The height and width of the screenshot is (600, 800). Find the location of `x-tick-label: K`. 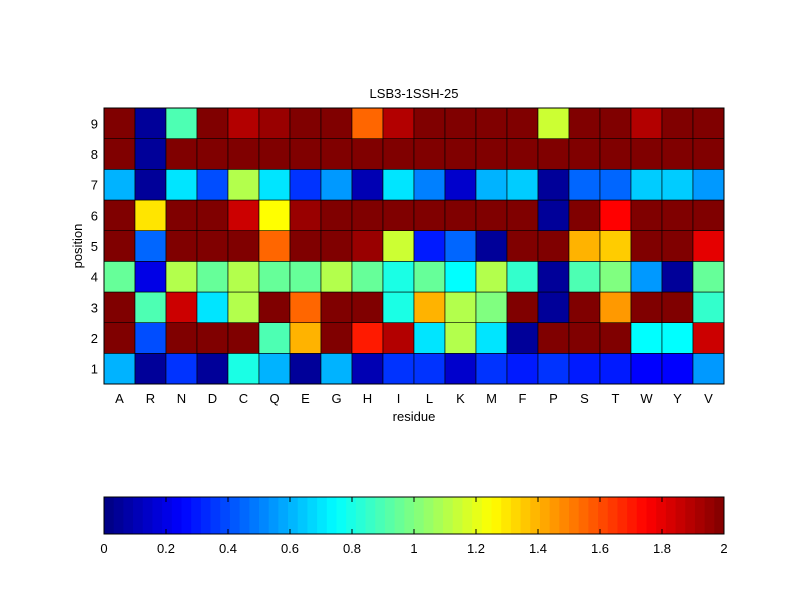

x-tick-label: K is located at coordinates (460, 398).